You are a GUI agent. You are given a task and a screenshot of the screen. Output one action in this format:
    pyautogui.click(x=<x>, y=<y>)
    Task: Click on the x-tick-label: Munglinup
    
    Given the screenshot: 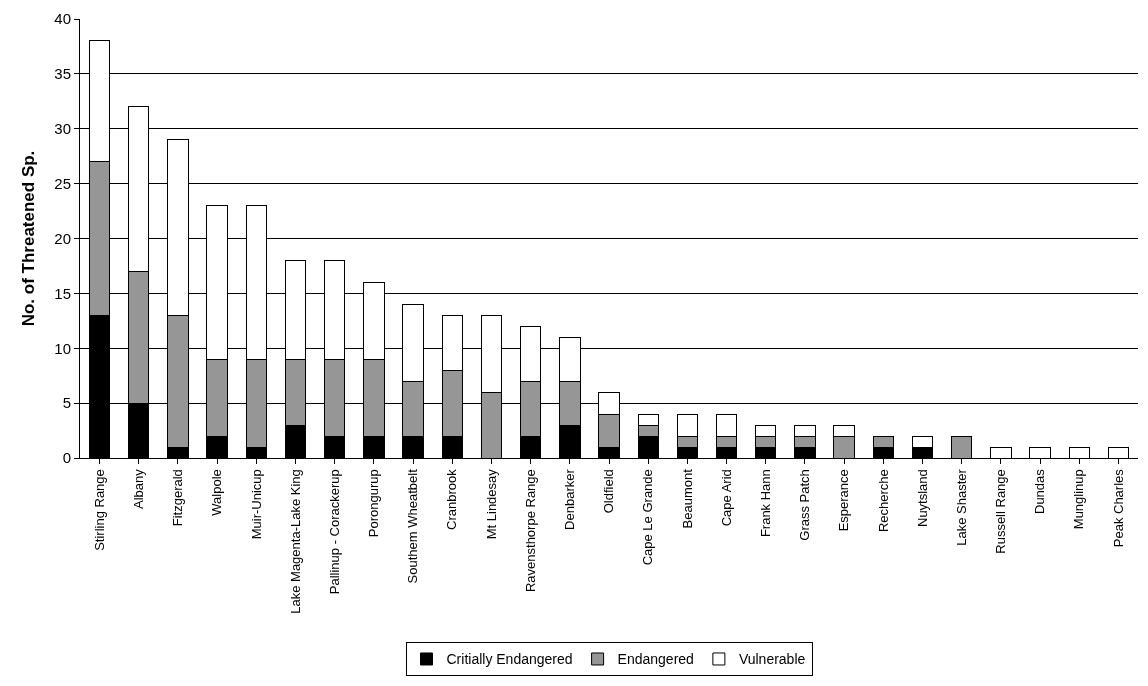 What is the action you would take?
    pyautogui.click(x=1079, y=499)
    